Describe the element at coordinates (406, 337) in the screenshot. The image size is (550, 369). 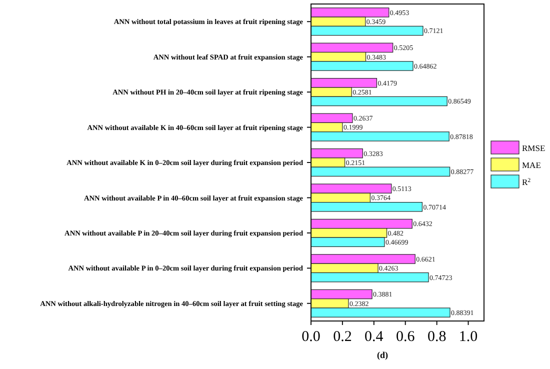
I see `x-tick-label: 0.6` at that location.